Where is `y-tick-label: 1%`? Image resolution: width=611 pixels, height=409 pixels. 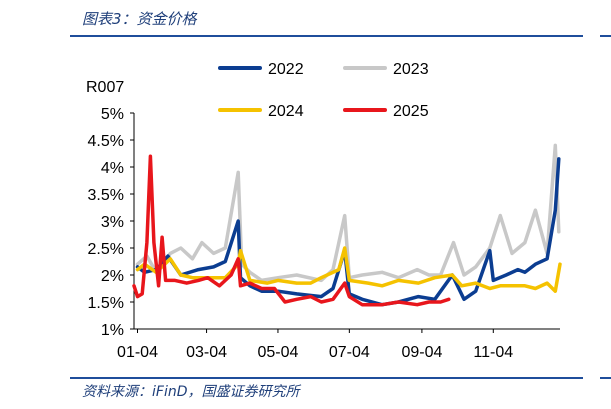
y-tick-label: 1% is located at coordinates (112, 330).